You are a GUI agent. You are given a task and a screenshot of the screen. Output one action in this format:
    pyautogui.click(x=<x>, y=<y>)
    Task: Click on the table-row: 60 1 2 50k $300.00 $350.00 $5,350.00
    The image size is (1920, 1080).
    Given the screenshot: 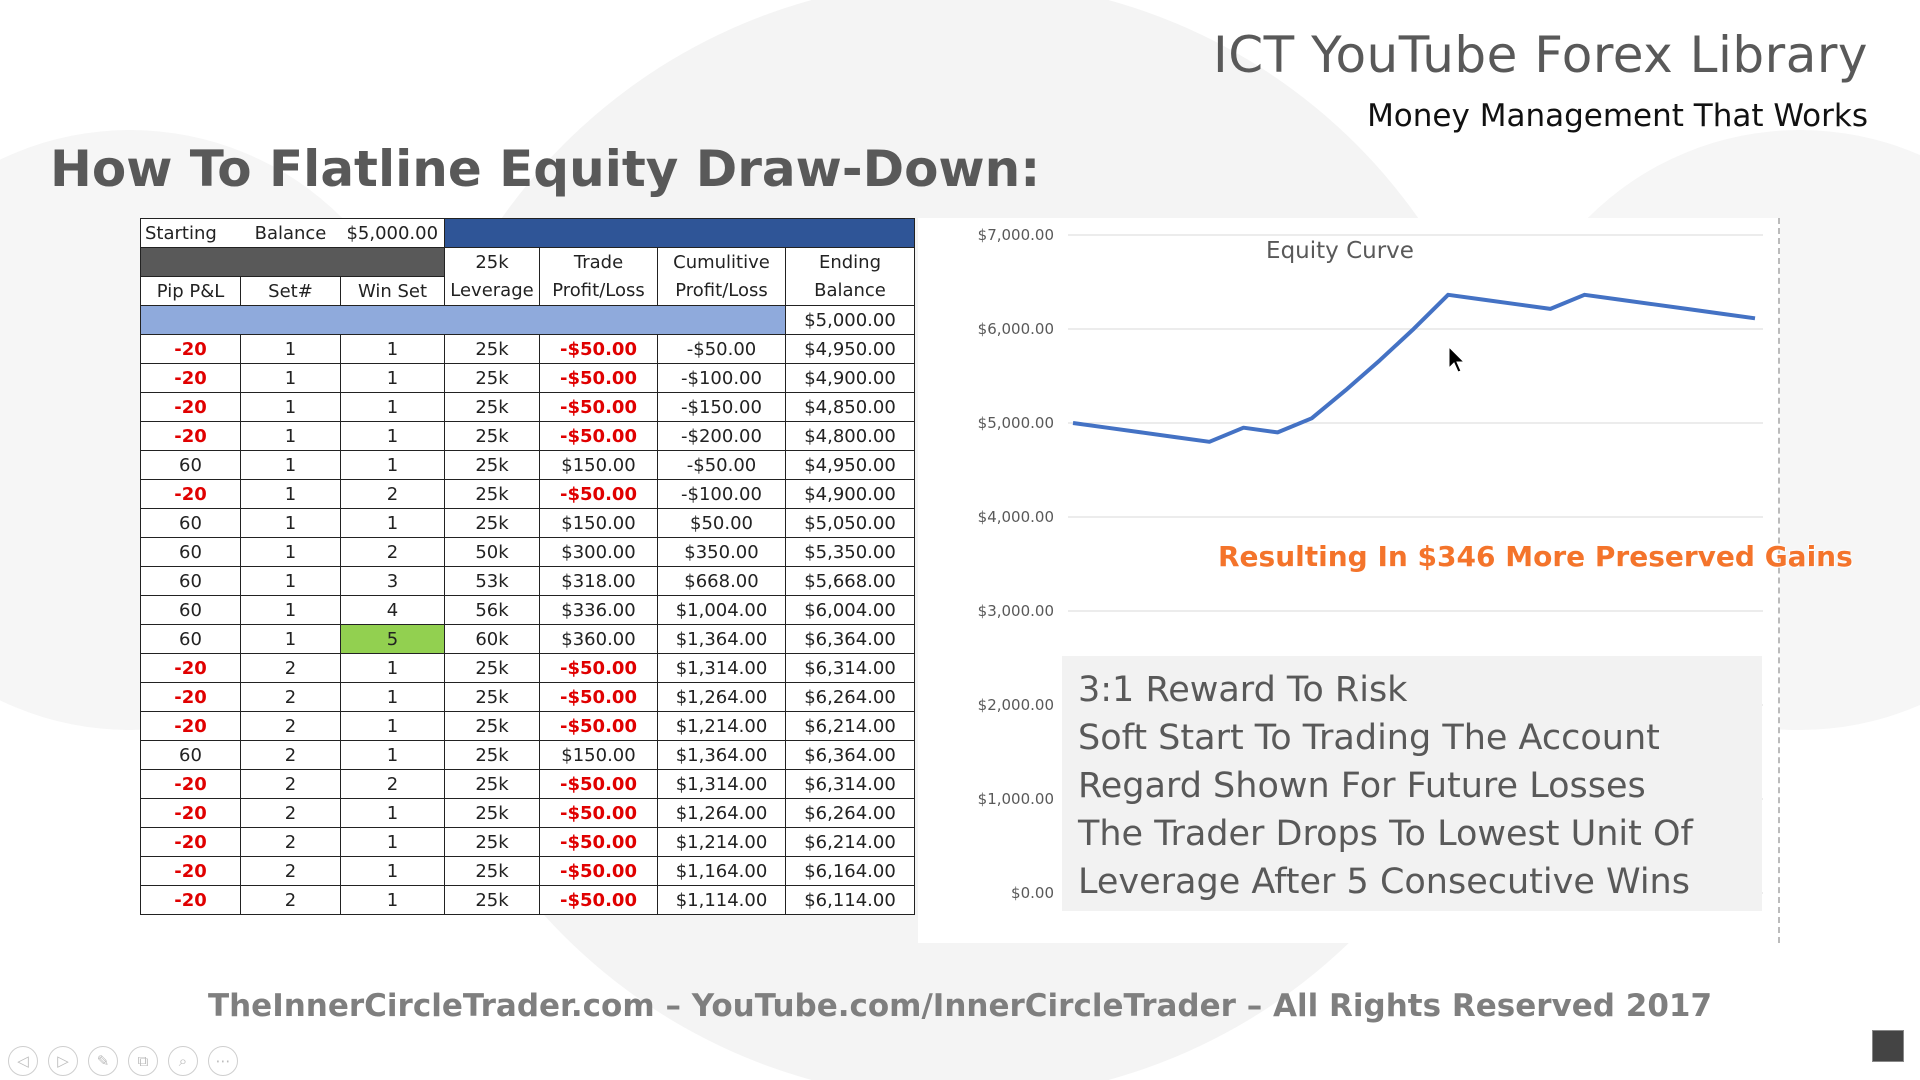 What is the action you would take?
    pyautogui.click(x=527, y=552)
    